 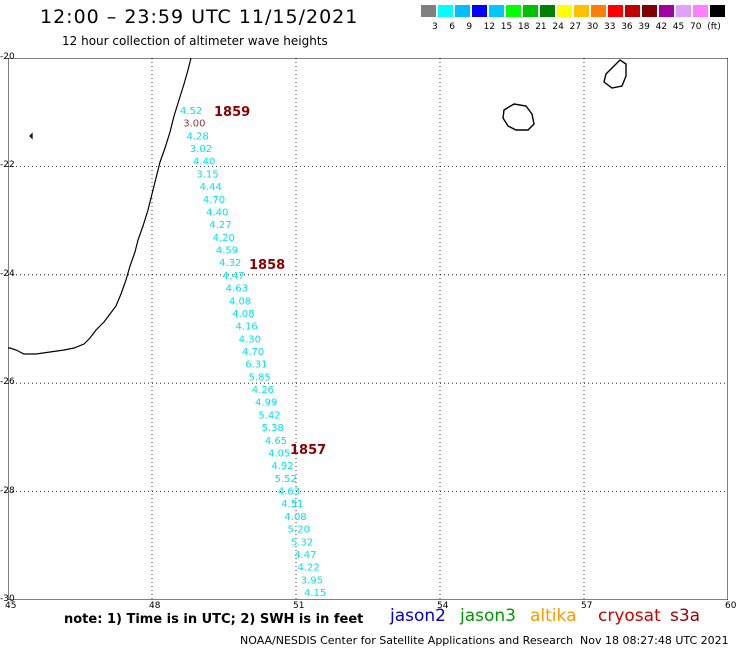 What do you see at coordinates (270, 281) in the screenshot?
I see `pass-labels: 1859 1858 1857` at bounding box center [270, 281].